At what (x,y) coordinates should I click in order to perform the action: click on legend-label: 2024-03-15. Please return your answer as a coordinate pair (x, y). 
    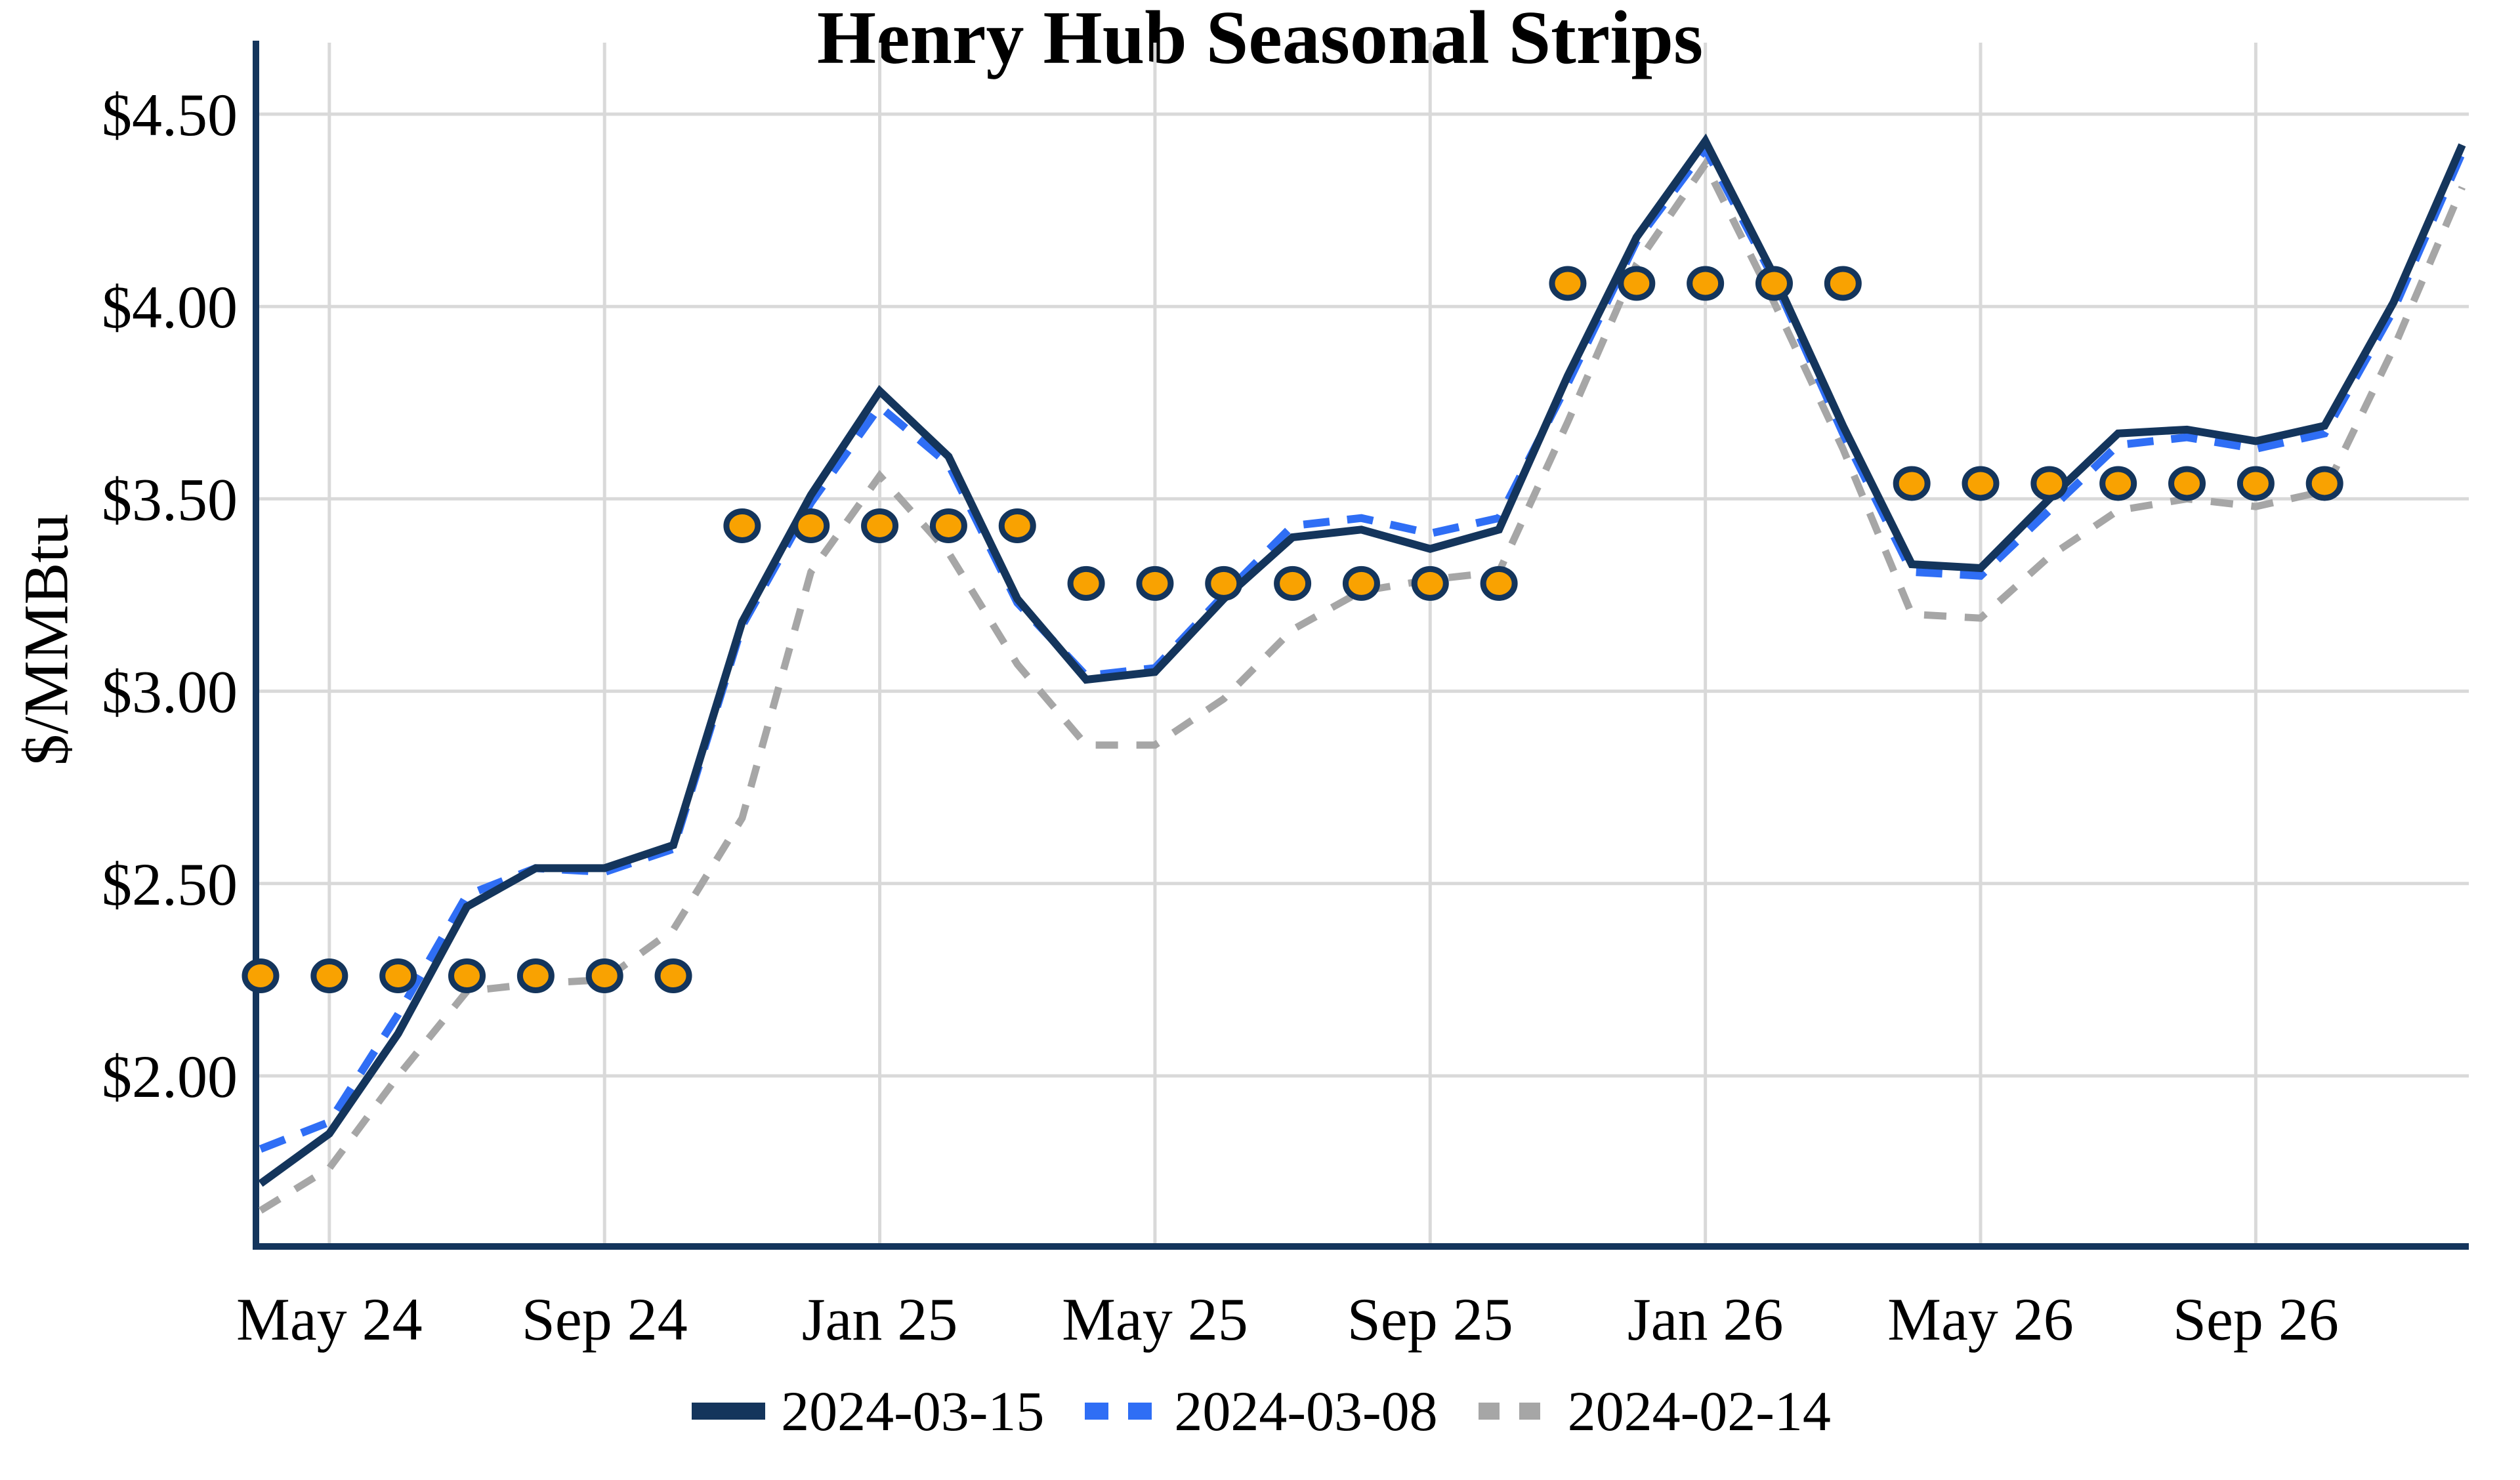
    Looking at the image, I should click on (913, 1411).